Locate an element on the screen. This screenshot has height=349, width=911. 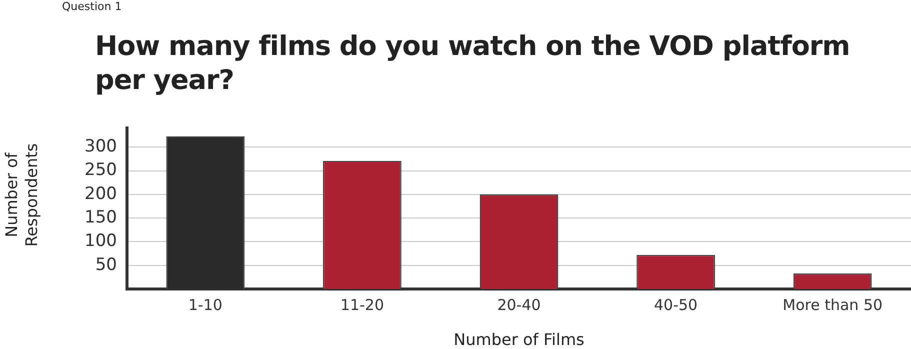
x-tick-label: 20-40 is located at coordinates (519, 305).